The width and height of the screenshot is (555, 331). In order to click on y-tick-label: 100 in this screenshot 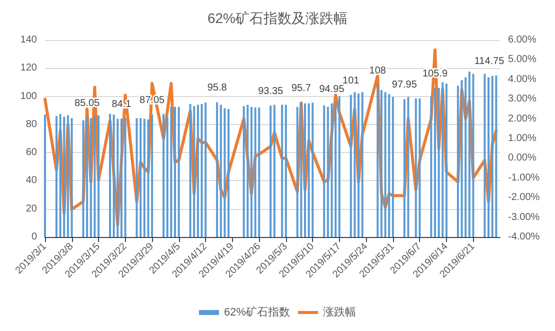, I will do `click(29, 96)`.